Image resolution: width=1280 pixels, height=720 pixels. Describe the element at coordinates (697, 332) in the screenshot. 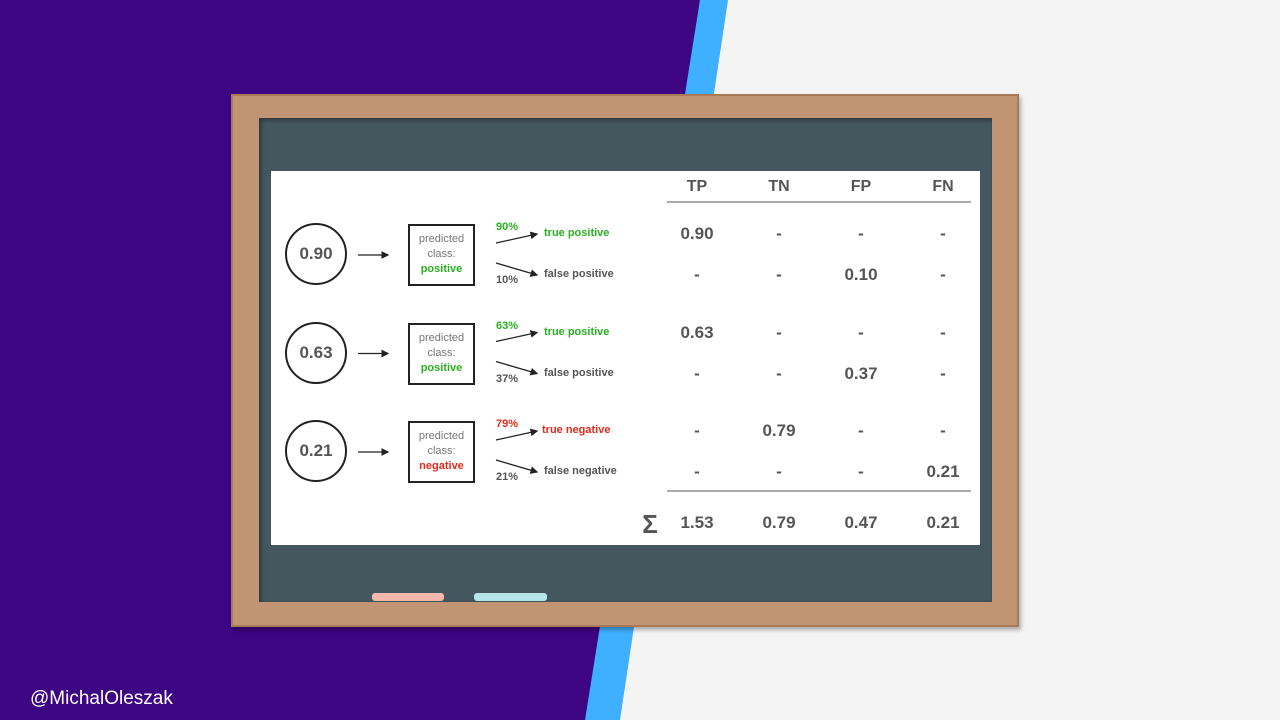

I see `table-cell-tp: 0.63` at that location.